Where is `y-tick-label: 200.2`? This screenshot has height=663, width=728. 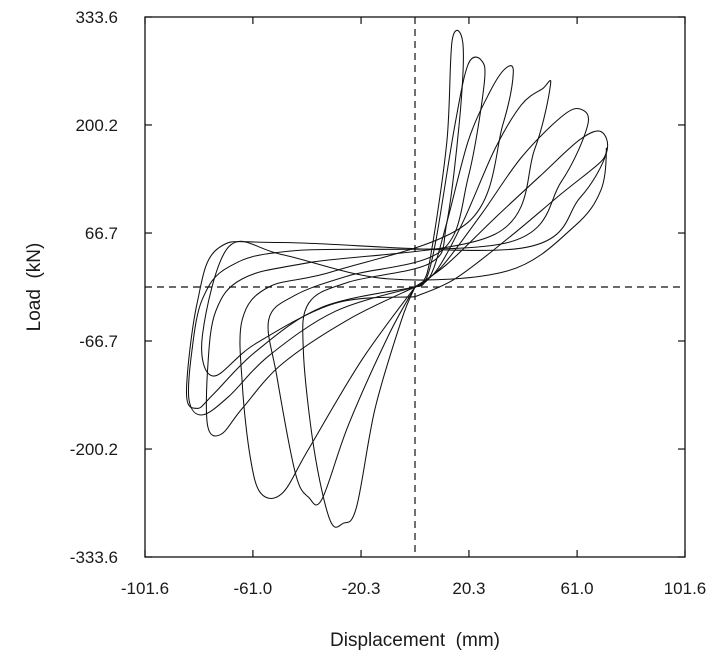 y-tick-label: 200.2 is located at coordinates (96, 125).